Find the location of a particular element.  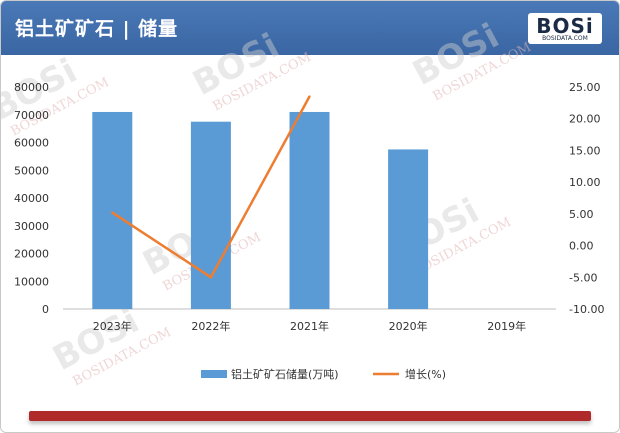

right-tick-label: 25.00 is located at coordinates (585, 87).